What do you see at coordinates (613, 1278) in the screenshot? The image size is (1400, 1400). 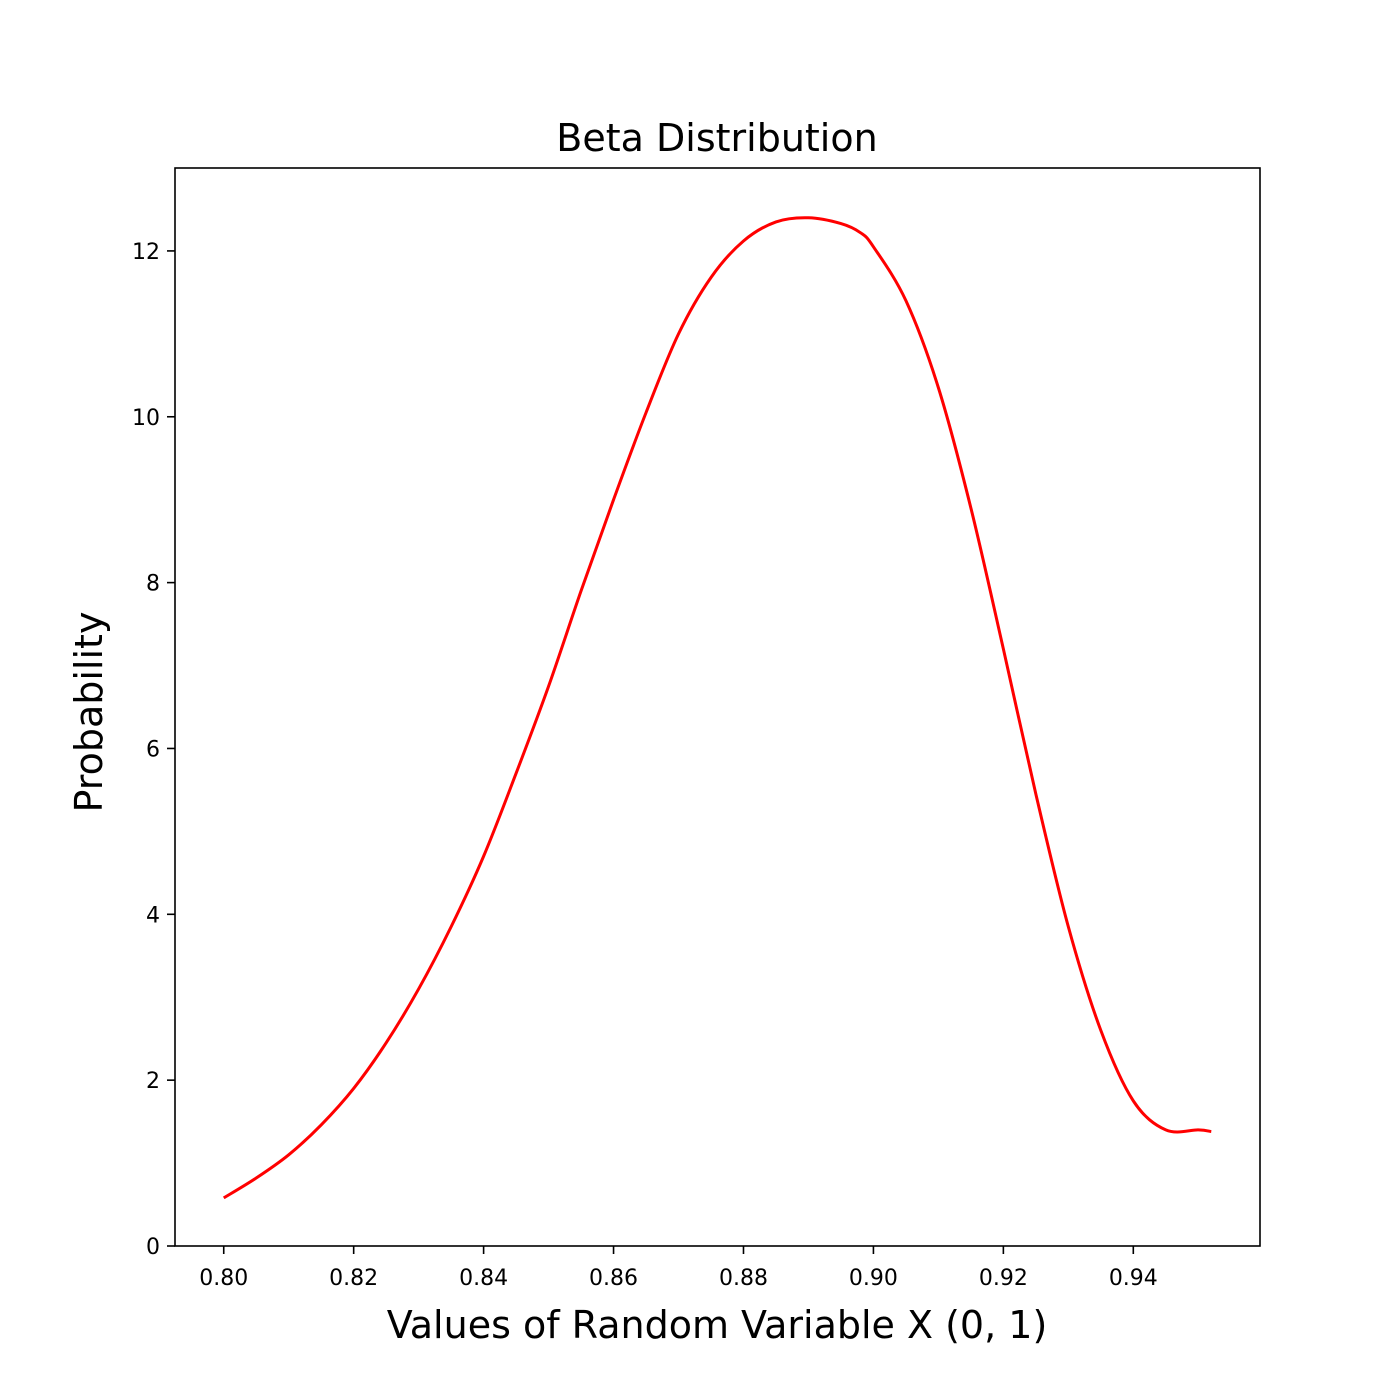 I see `x-tick-label: 0.86` at bounding box center [613, 1278].